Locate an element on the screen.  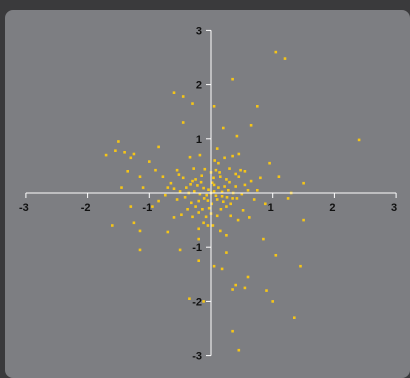
x-tick-label: -2 is located at coordinates (86, 208).